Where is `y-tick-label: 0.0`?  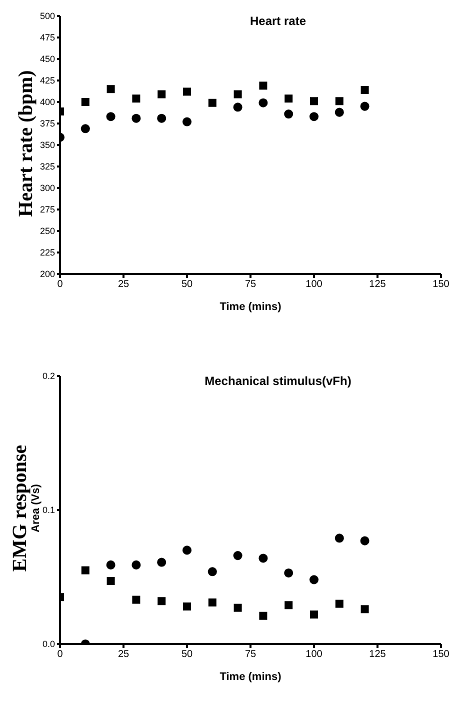 y-tick-label: 0.0 is located at coordinates (48, 644).